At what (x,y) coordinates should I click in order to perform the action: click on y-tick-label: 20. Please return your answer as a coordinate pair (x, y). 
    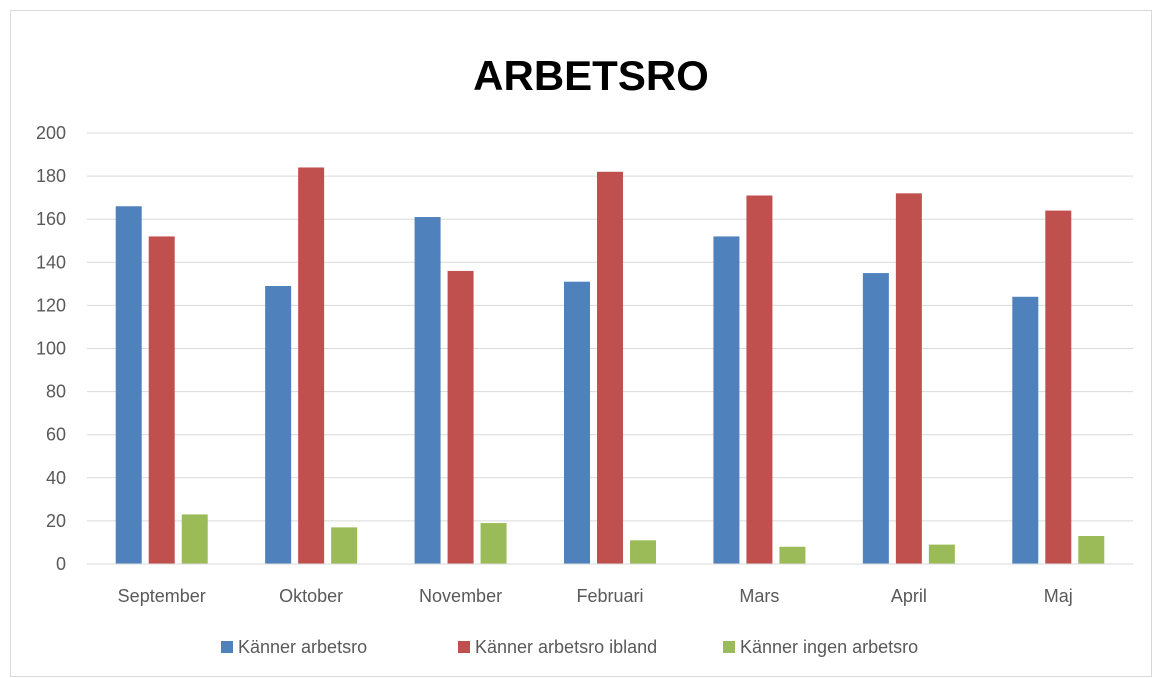
    Looking at the image, I should click on (56, 521).